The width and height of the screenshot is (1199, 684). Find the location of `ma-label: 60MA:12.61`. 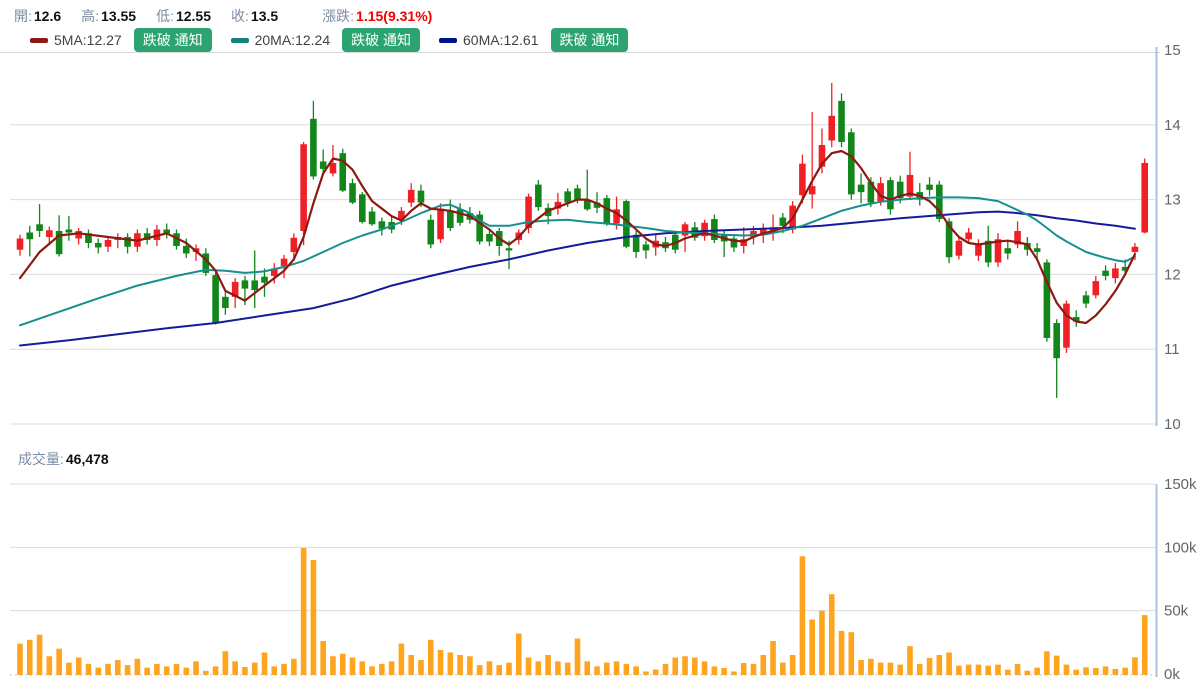

ma-label: 60MA:12.61 is located at coordinates (501, 40).